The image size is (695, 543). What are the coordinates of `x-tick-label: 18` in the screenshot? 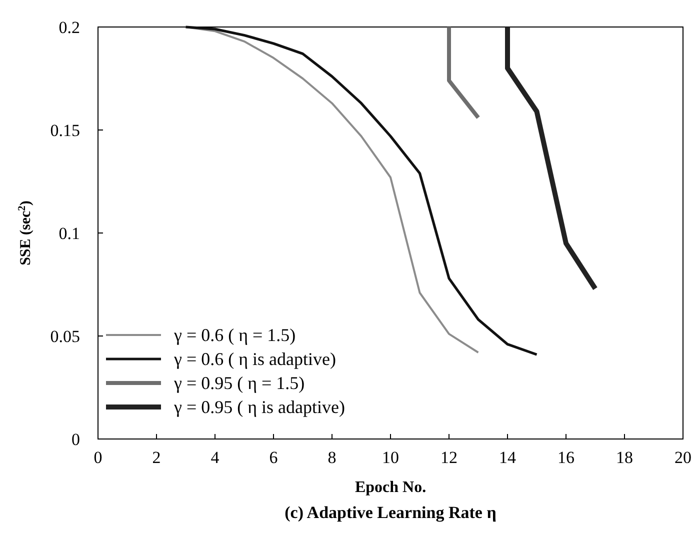 It's located at (624, 457).